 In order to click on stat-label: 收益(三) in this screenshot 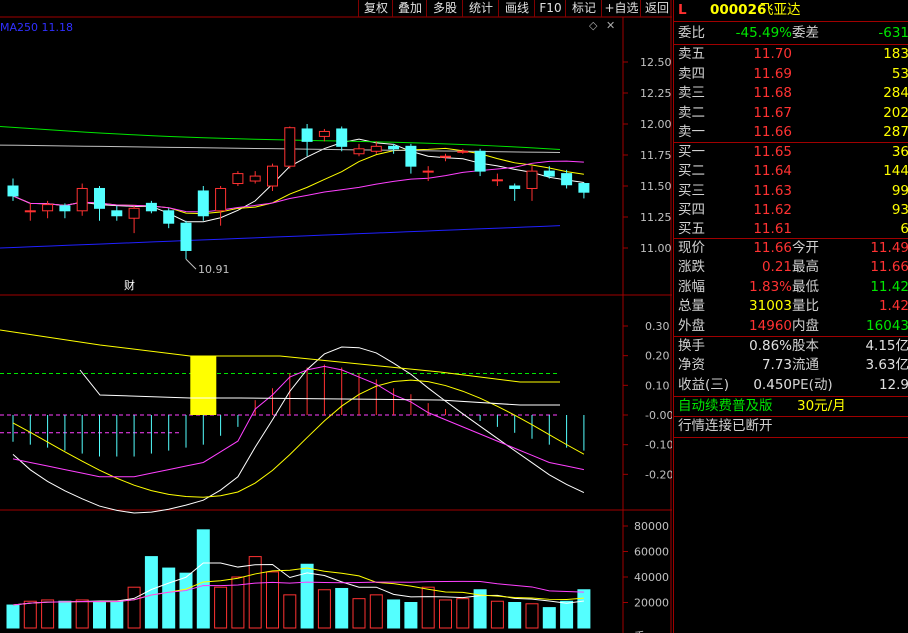, I will do `click(704, 384)`.